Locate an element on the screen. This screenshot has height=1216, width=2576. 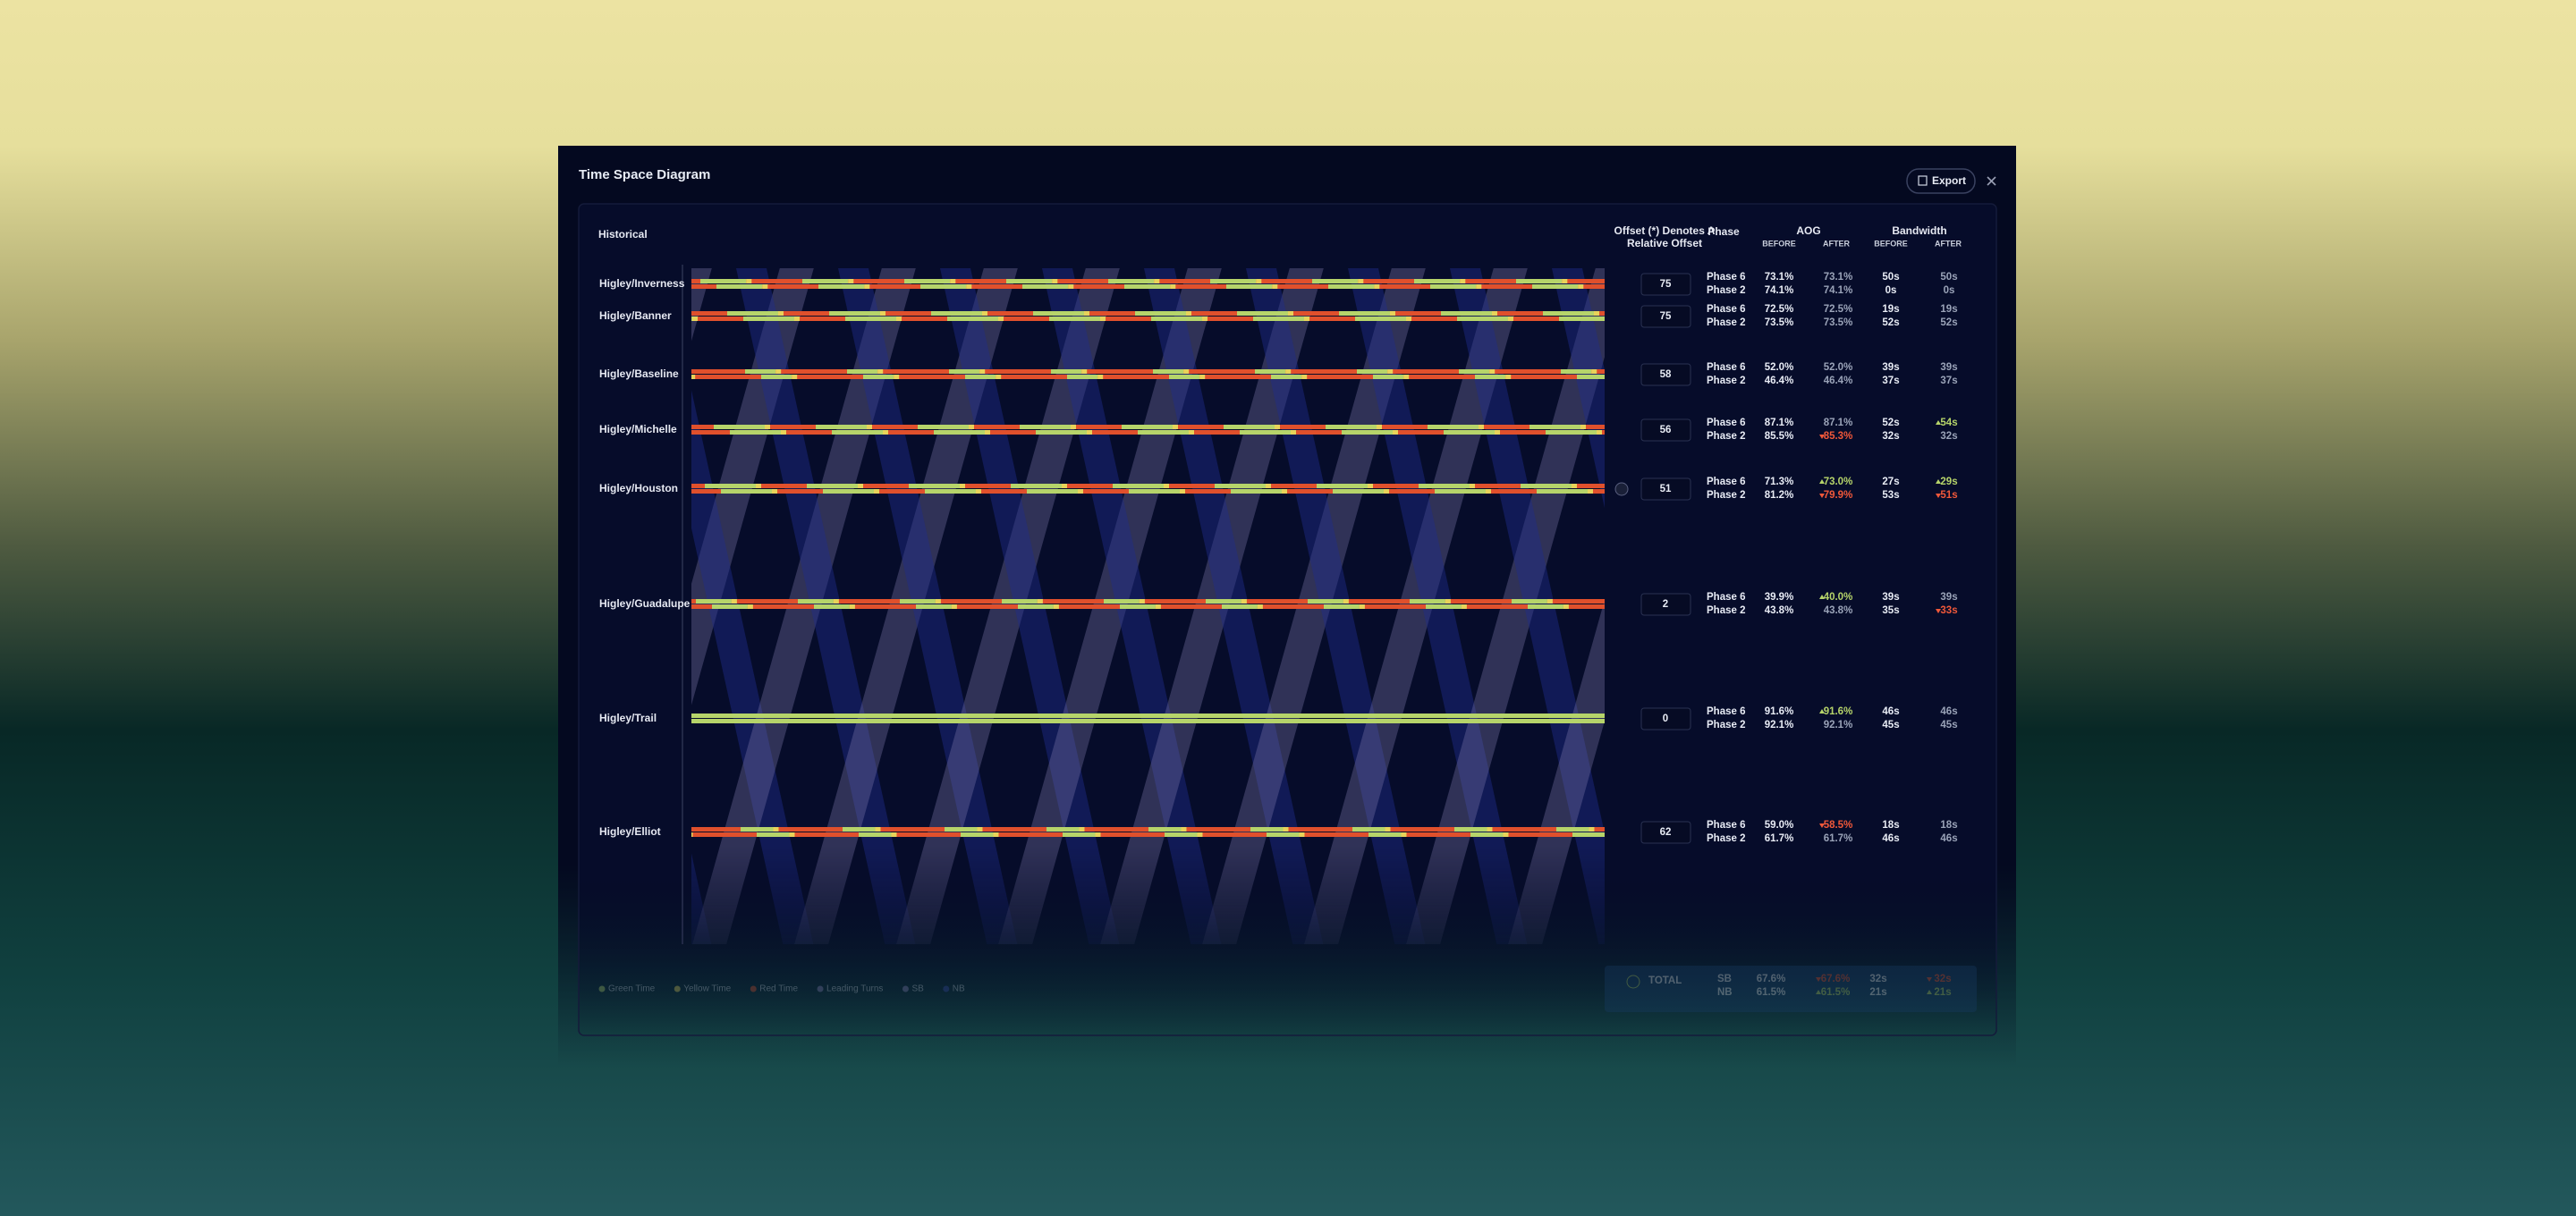
offset-value: 2 is located at coordinates (1665, 604).